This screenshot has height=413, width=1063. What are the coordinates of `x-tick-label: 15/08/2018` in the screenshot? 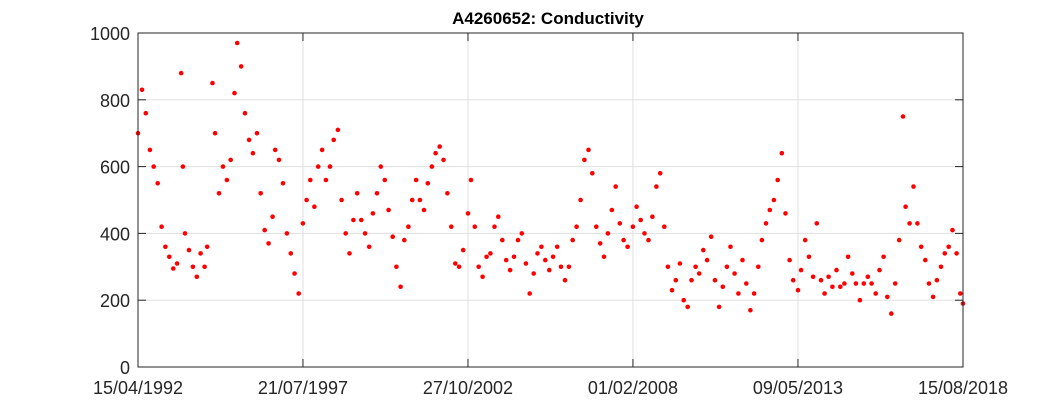 It's located at (963, 388).